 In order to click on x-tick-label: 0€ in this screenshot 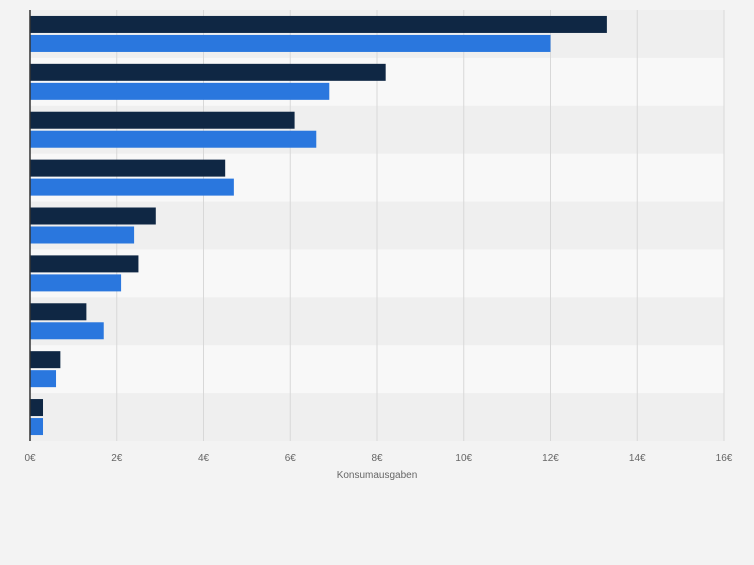, I will do `click(30, 458)`.